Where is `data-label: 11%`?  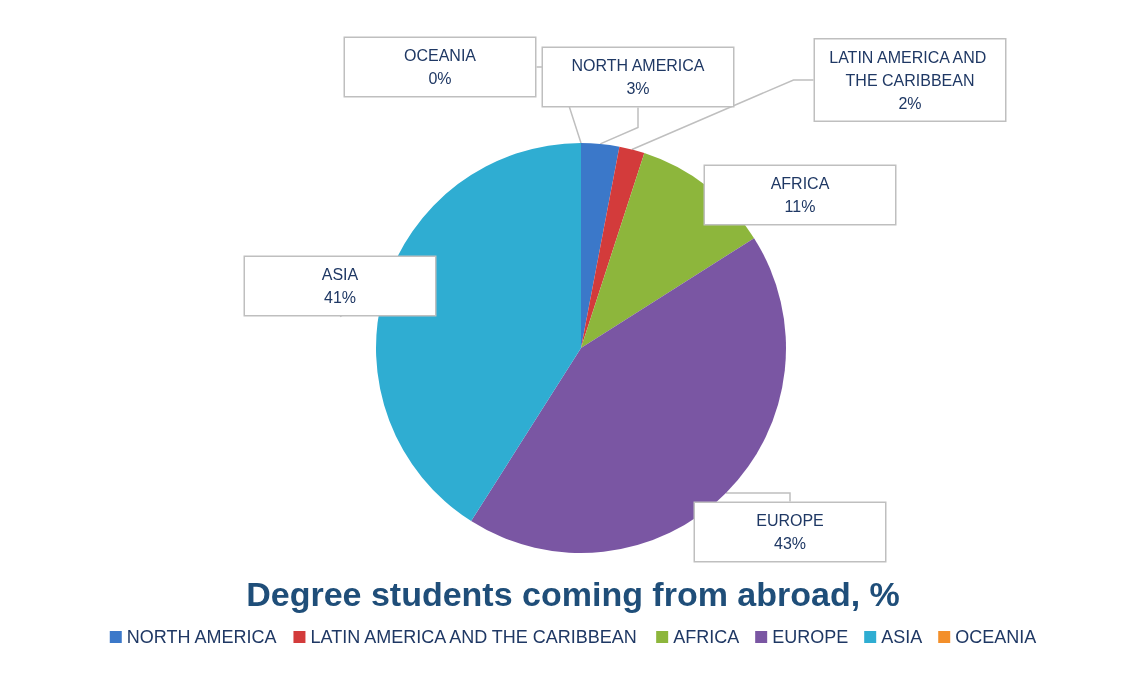
data-label: 11% is located at coordinates (800, 206).